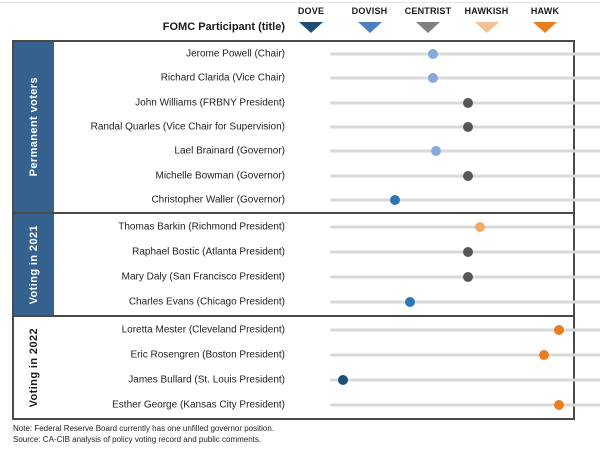  Describe the element at coordinates (327, 302) in the screenshot. I see `participant-row: Charles Evans (Chicago President)` at that location.